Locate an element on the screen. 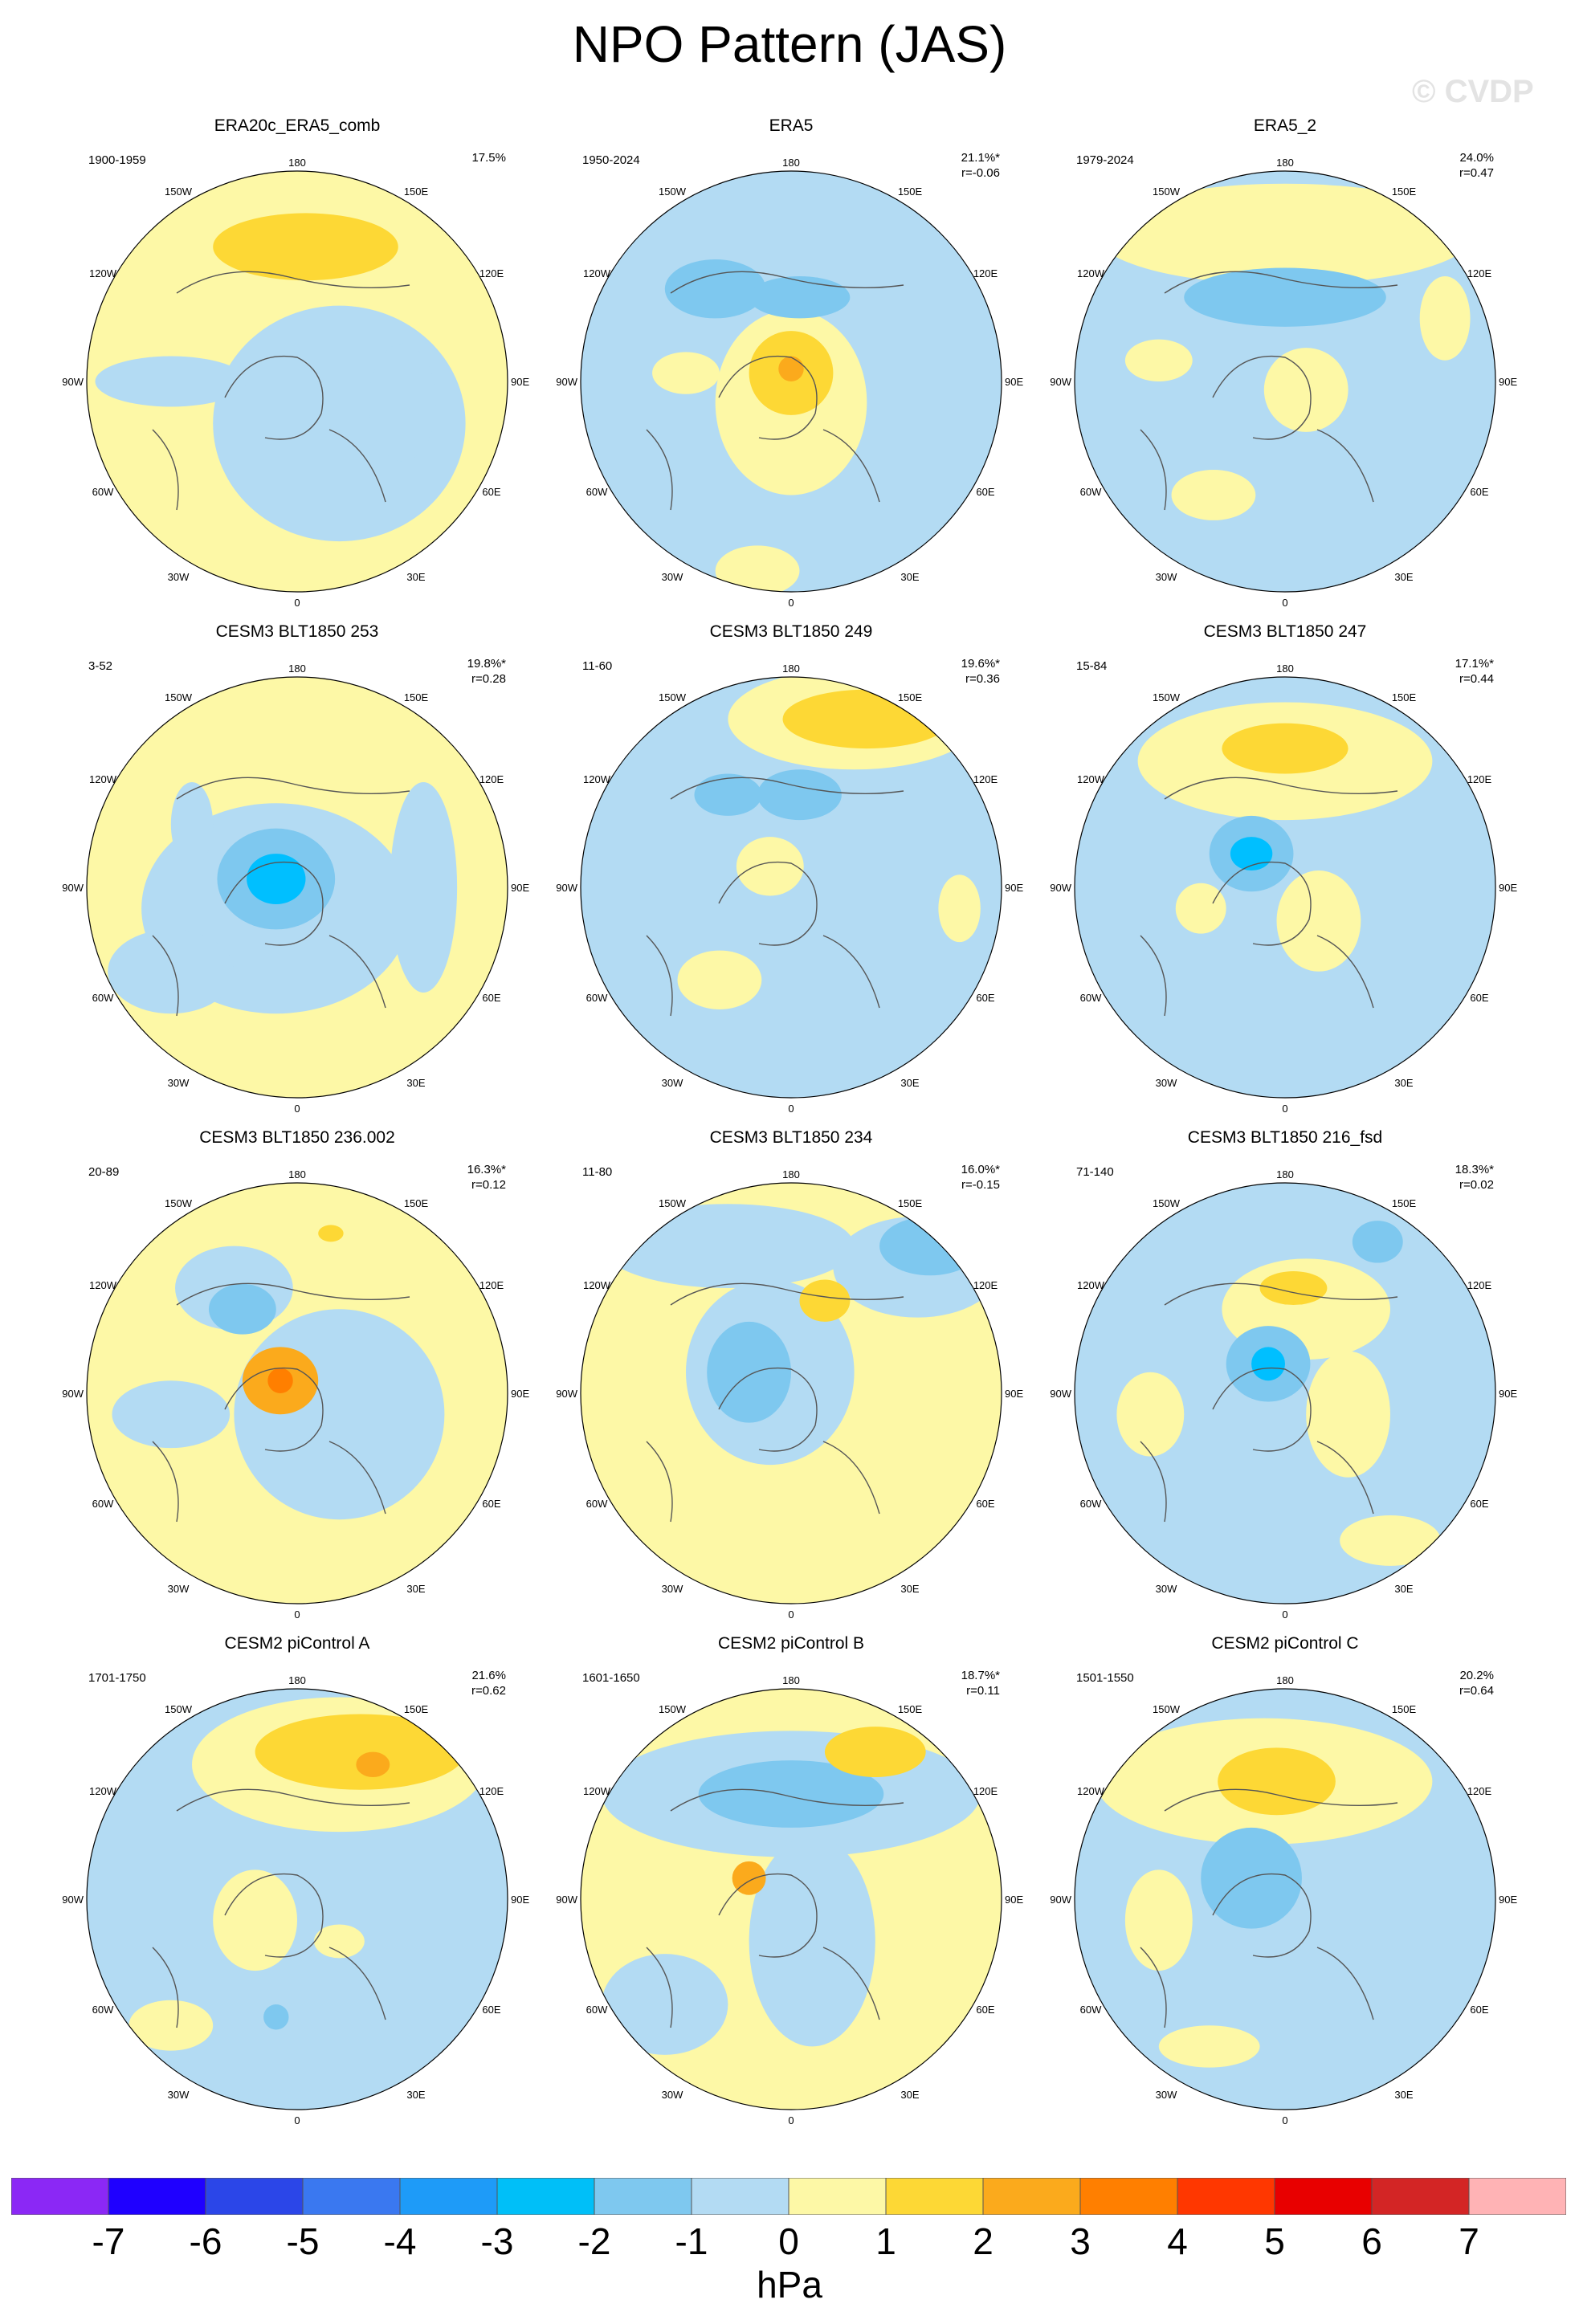 Image resolution: width=1579 pixels, height=2324 pixels. panel-years: 71-140 is located at coordinates (1095, 1172).